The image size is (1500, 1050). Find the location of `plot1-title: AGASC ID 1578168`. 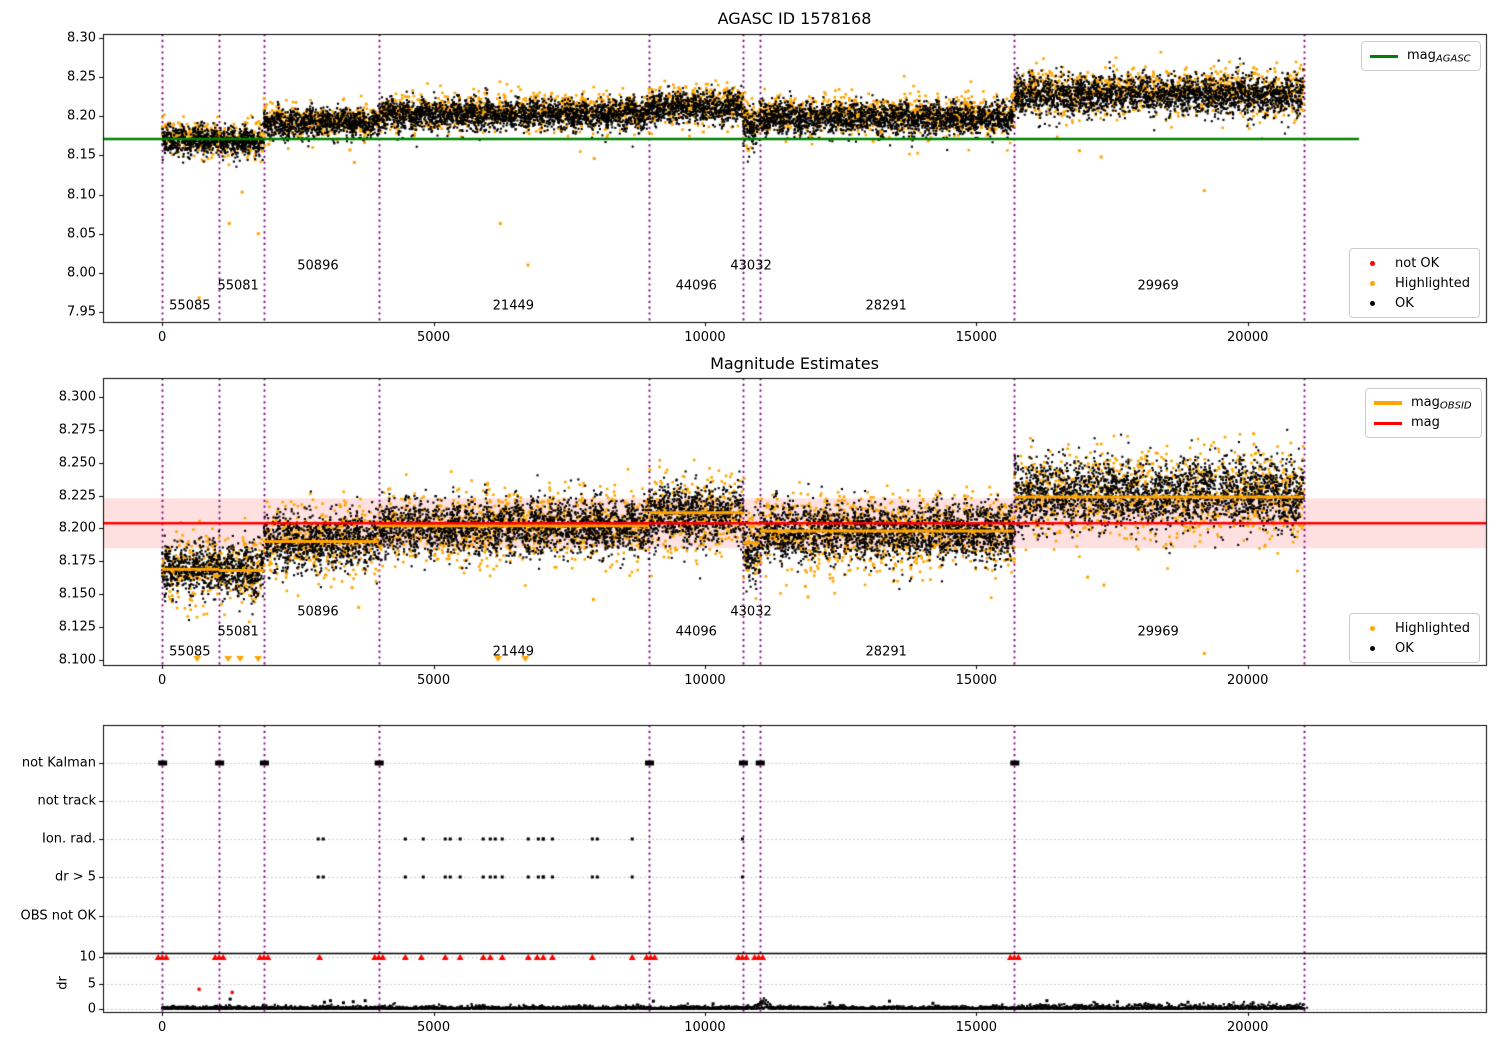

plot1-title: AGASC ID 1578168 is located at coordinates (794, 18).